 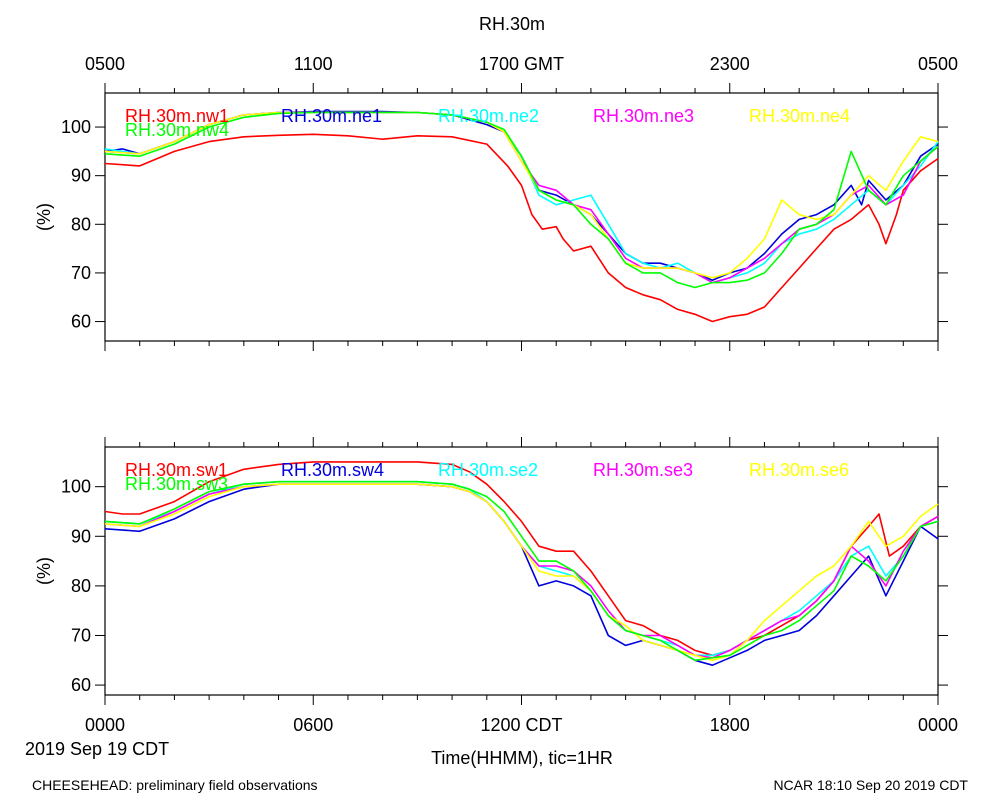 I want to click on top-y-axis-label: (%), so click(x=44, y=217).